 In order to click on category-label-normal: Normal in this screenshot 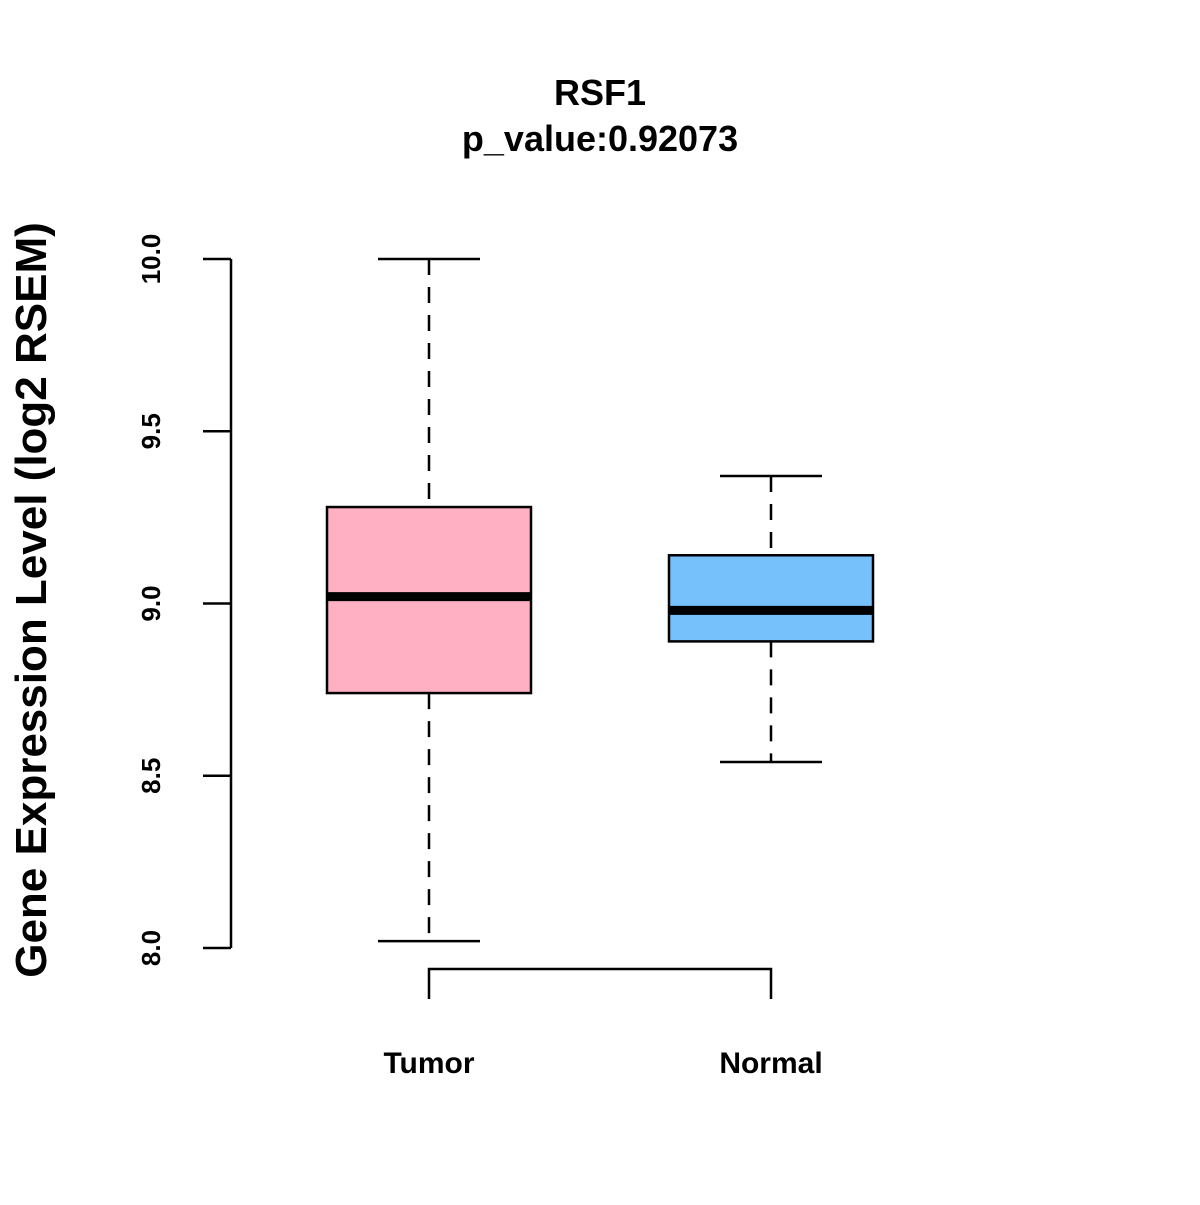, I will do `click(770, 1063)`.